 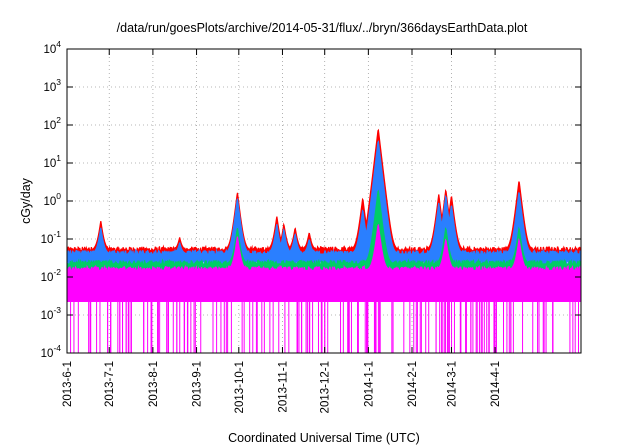 I want to click on x-tick-label: 2014-1-1, so click(x=369, y=384).